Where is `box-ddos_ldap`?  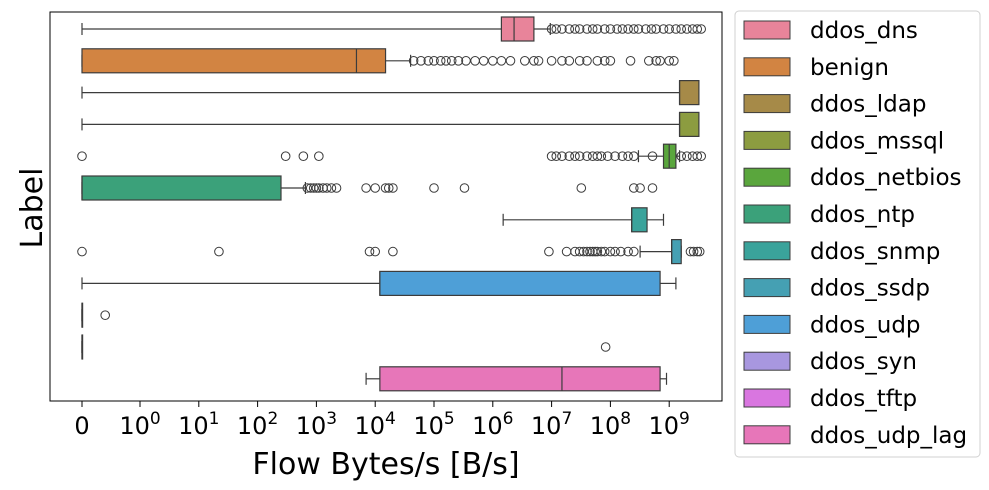 box-ddos_ldap is located at coordinates (390, 92).